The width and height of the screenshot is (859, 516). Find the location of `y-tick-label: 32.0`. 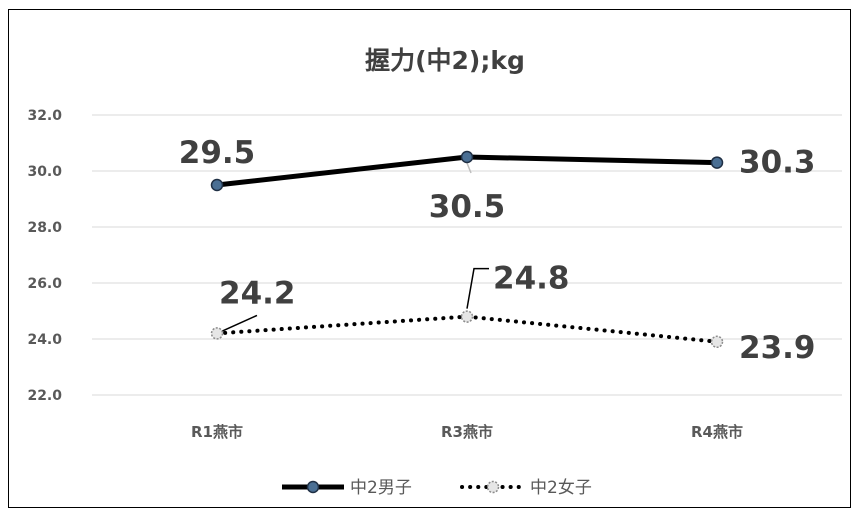

y-tick-label: 32.0 is located at coordinates (44, 116).